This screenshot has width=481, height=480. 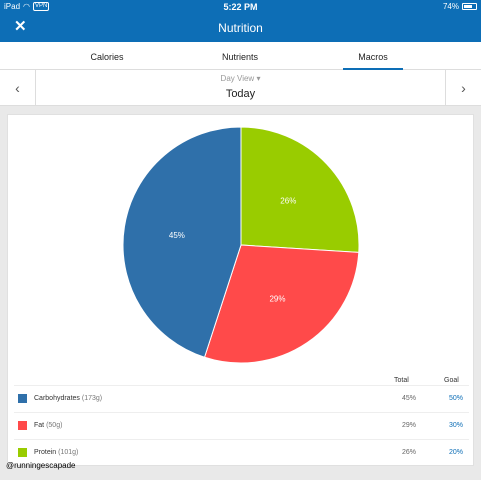 I want to click on day-selector: ‹ Day View ▾ Today ›, so click(x=240, y=88).